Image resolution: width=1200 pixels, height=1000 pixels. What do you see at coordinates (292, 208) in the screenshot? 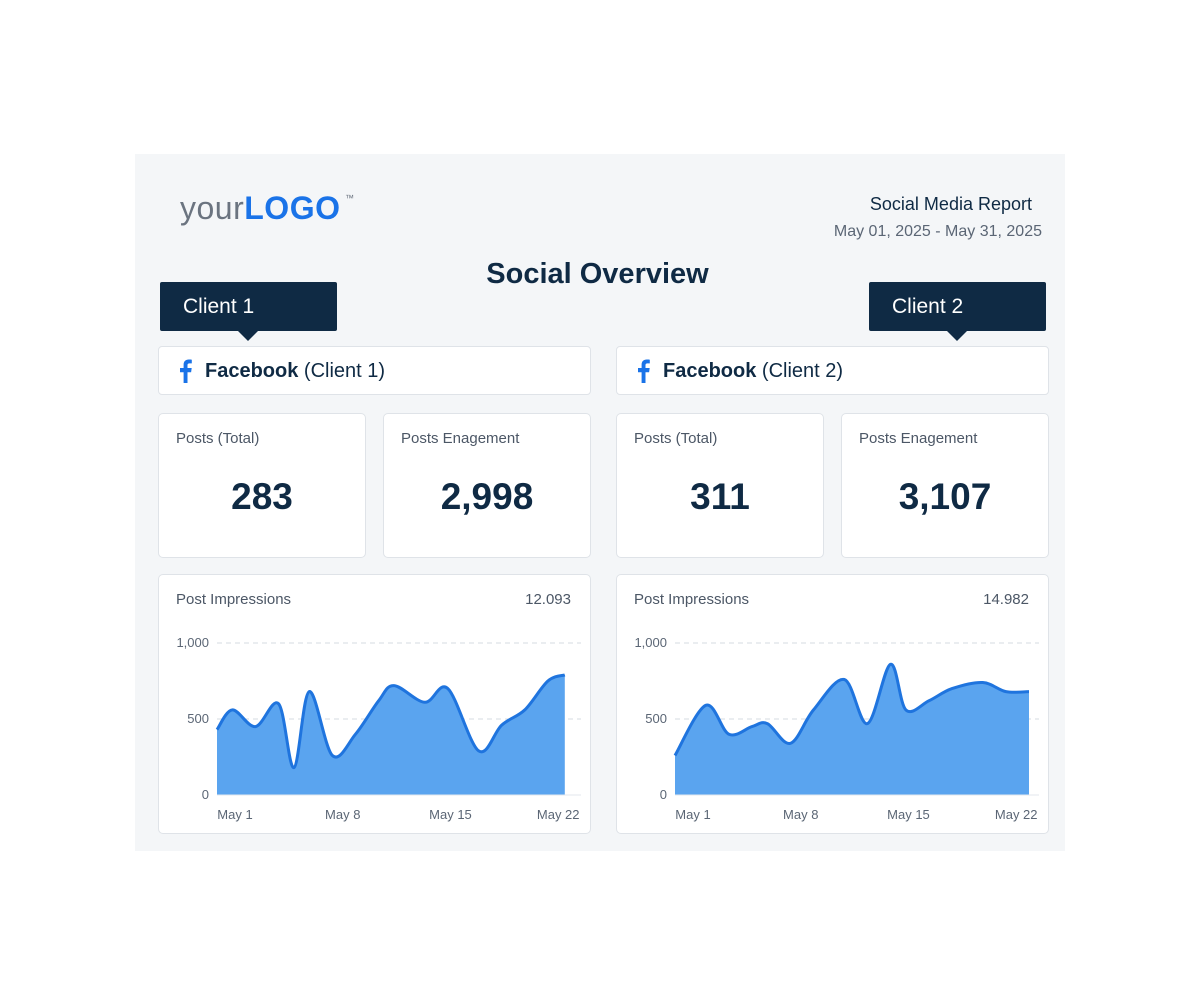
I see `logo-text-mark: LOGO` at bounding box center [292, 208].